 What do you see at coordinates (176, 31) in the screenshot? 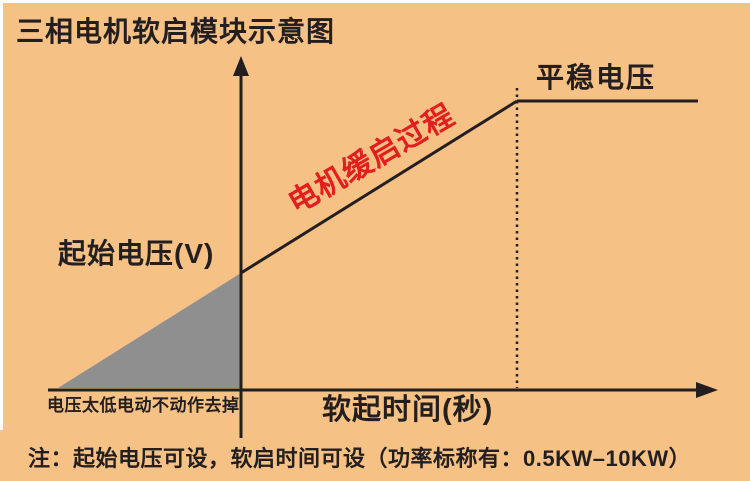
I see `page-title: 三相电机软启模块示意图` at bounding box center [176, 31].